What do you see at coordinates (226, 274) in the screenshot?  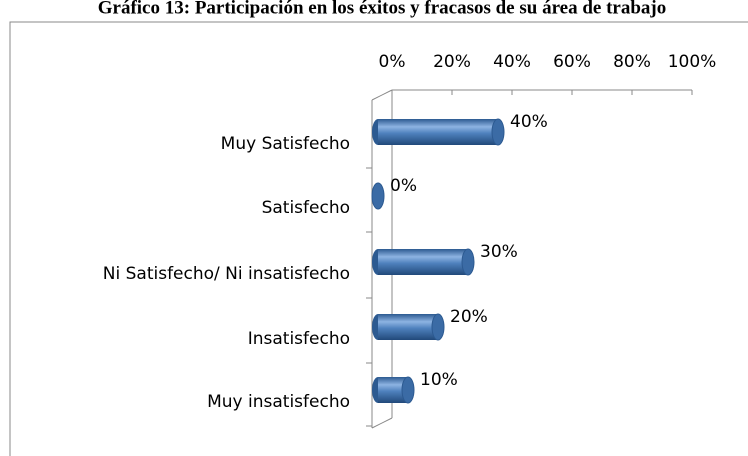 I see `y-tick-label: Ni Satisfecho/ Ni insatisfecho` at bounding box center [226, 274].